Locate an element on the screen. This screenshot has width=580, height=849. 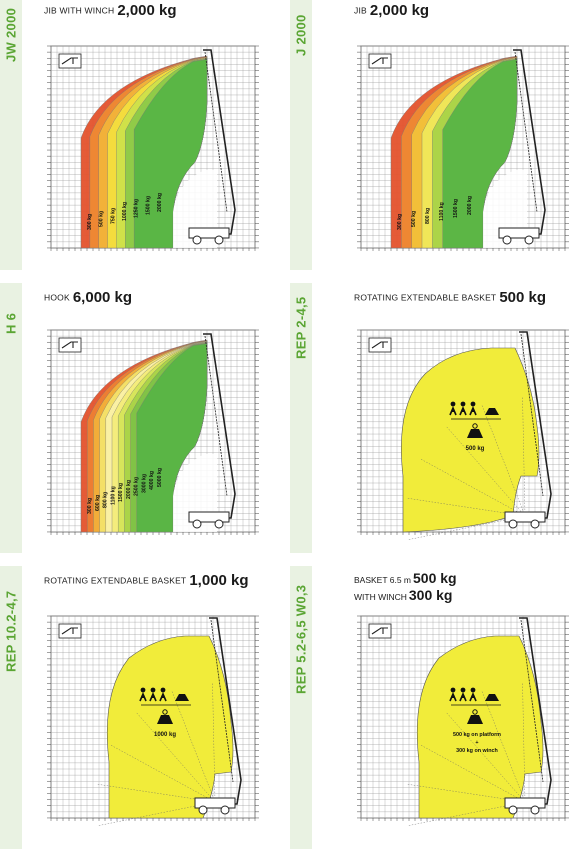
zone-label: 800 kg is located at coordinates (106, 500).